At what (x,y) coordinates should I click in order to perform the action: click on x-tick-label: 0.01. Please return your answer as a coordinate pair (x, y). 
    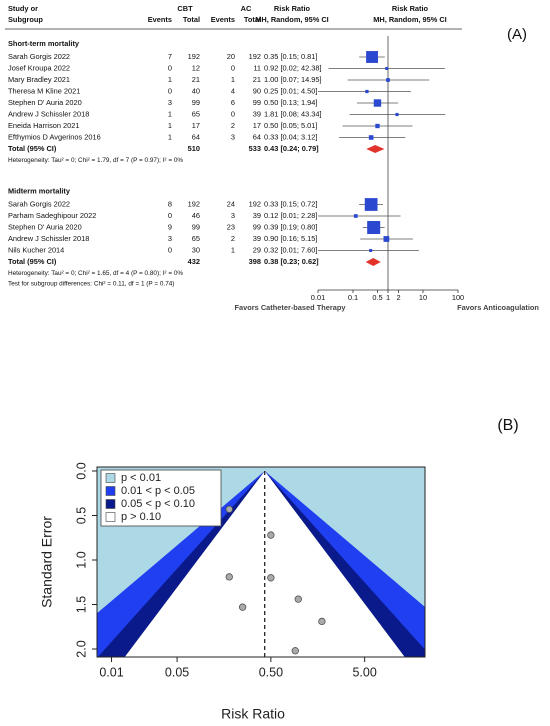
    Looking at the image, I should click on (318, 297).